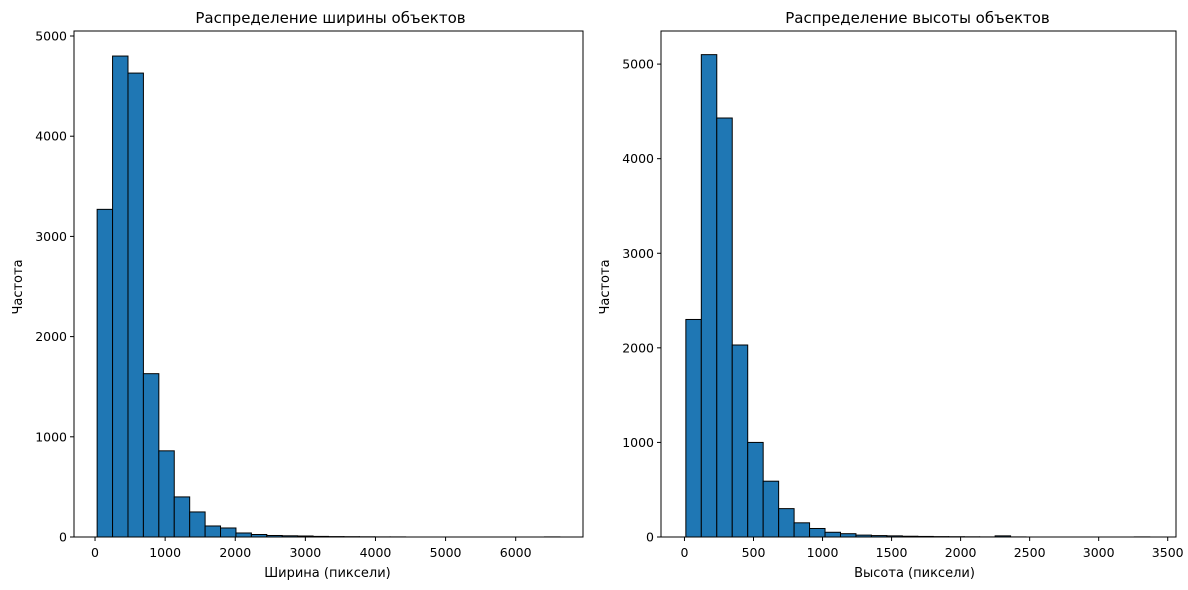 Image resolution: width=1188 pixels, height=590 pixels. I want to click on x-tick-label: 3500, so click(1168, 552).